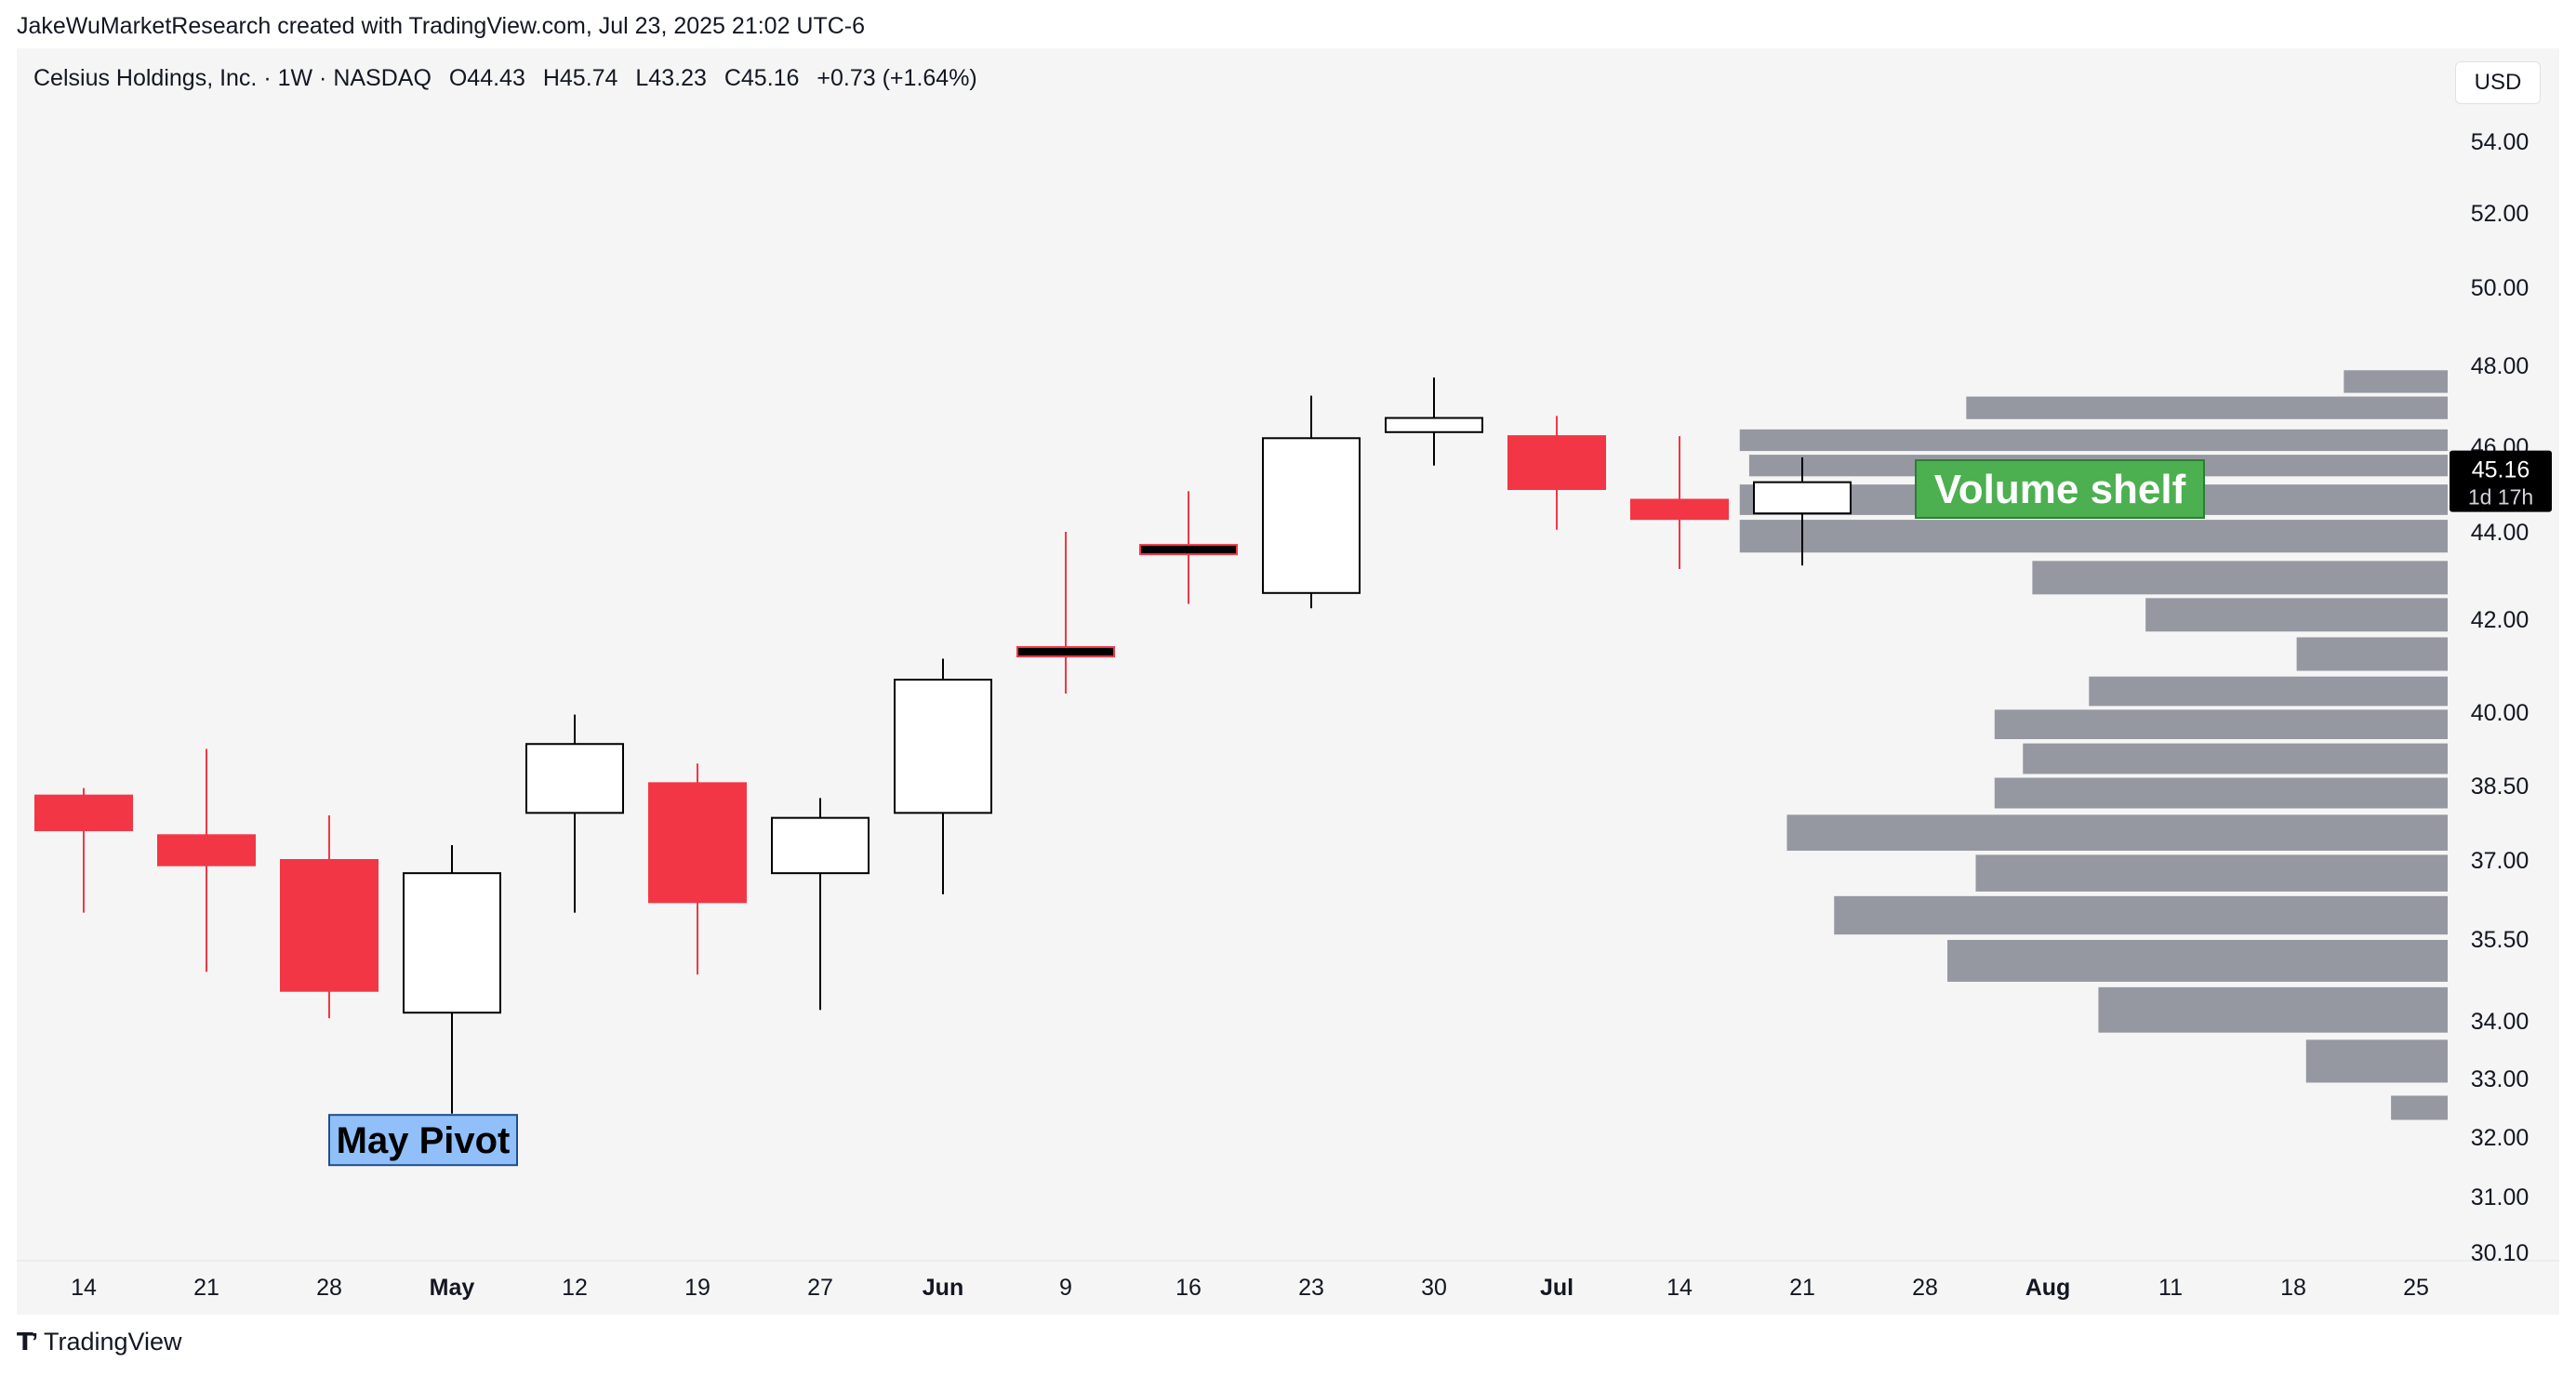  What do you see at coordinates (2500, 1079) in the screenshot?
I see `y-tick-label: 33.00` at bounding box center [2500, 1079].